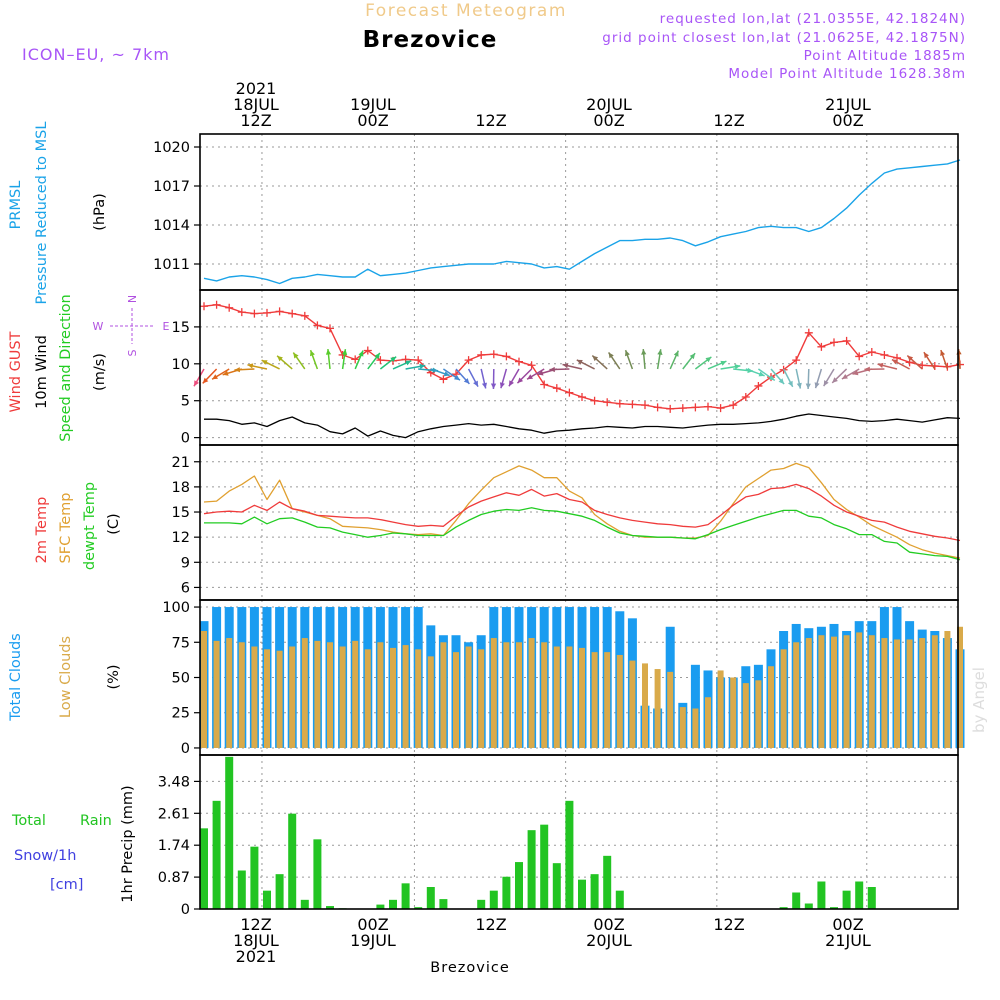 This screenshot has width=1000, height=1000. I want to click on bottom-time-label: 19JUL, so click(373, 940).